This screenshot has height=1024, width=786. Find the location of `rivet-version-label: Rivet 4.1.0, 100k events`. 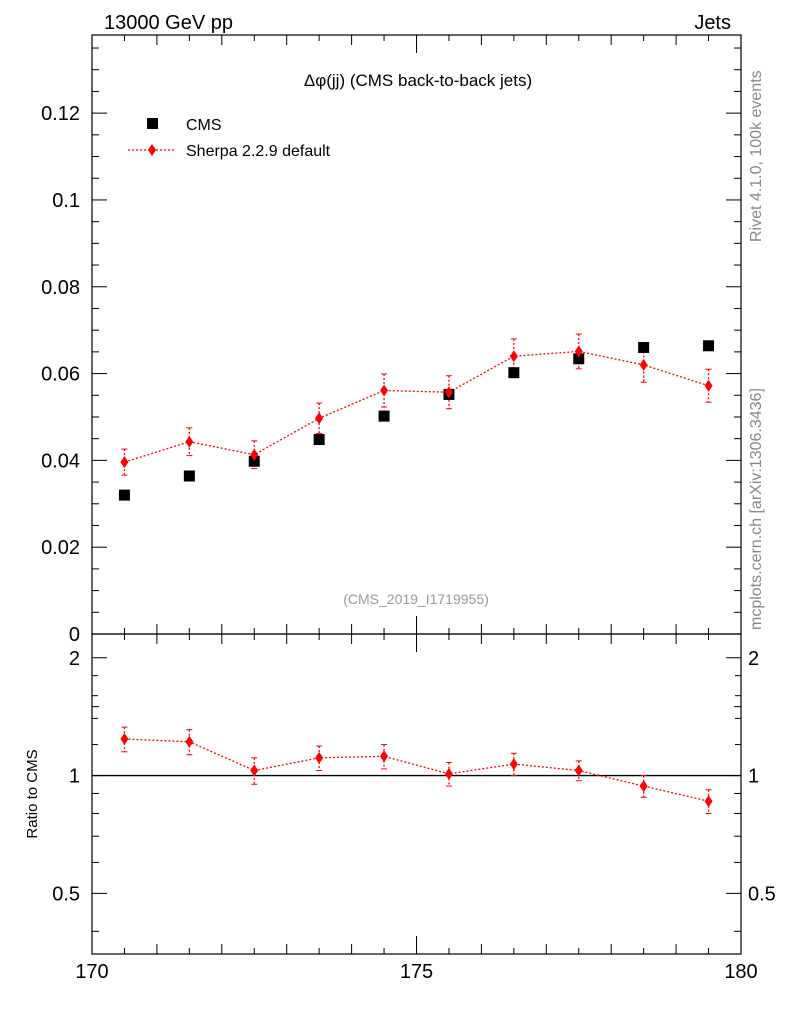

rivet-version-label: Rivet 4.1.0, 100k events is located at coordinates (756, 156).